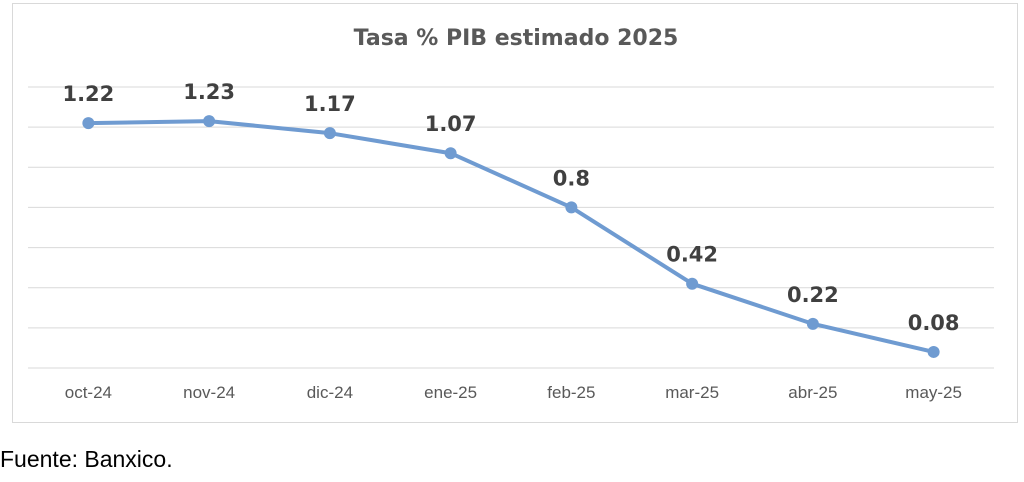 This screenshot has height=482, width=1024. I want to click on data-label: 1.17, so click(330, 104).